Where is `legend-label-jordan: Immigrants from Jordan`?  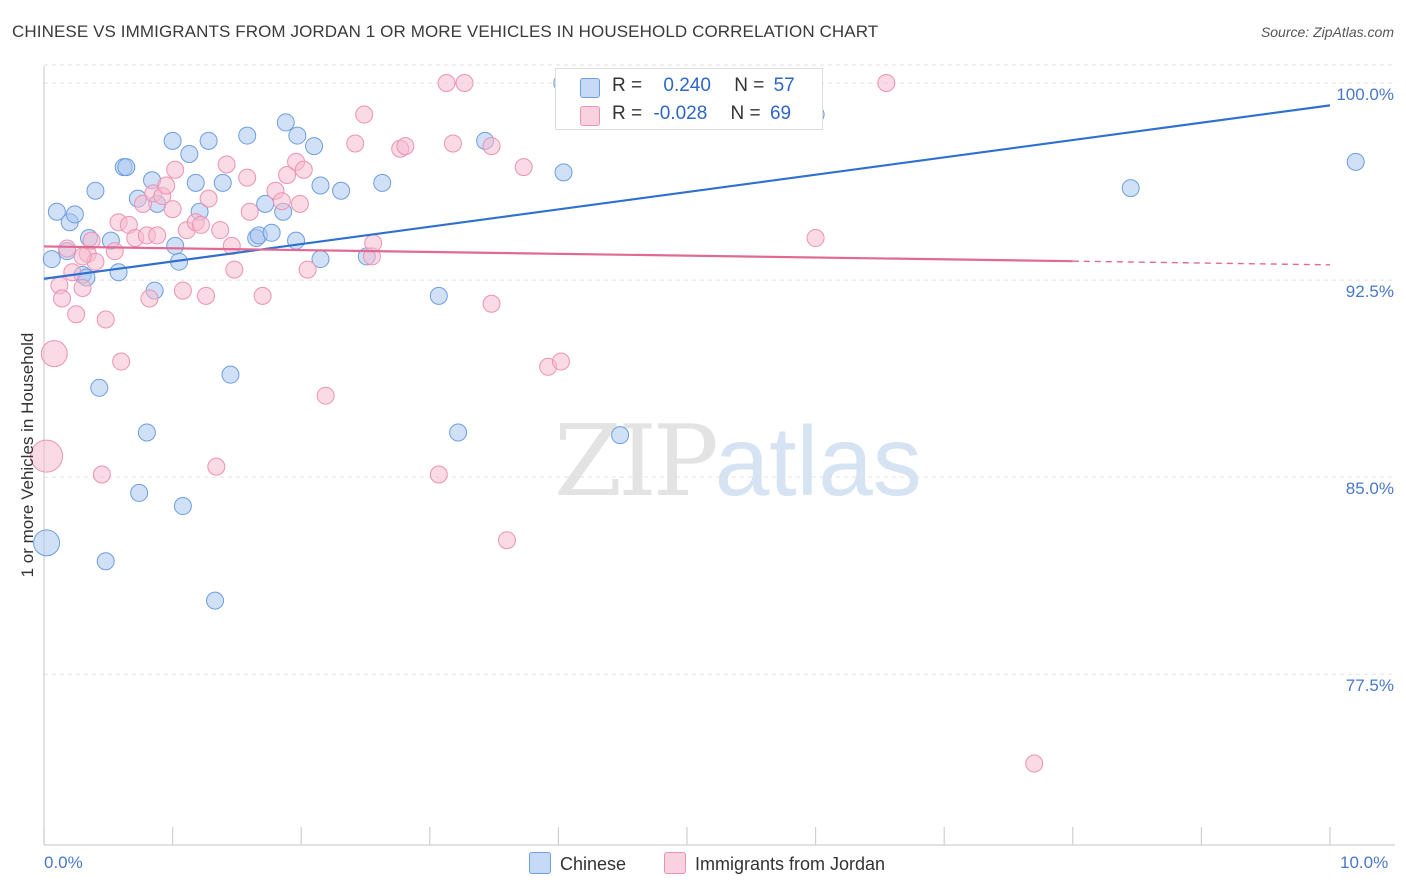 legend-label-jordan: Immigrants from Jordan is located at coordinates (790, 864).